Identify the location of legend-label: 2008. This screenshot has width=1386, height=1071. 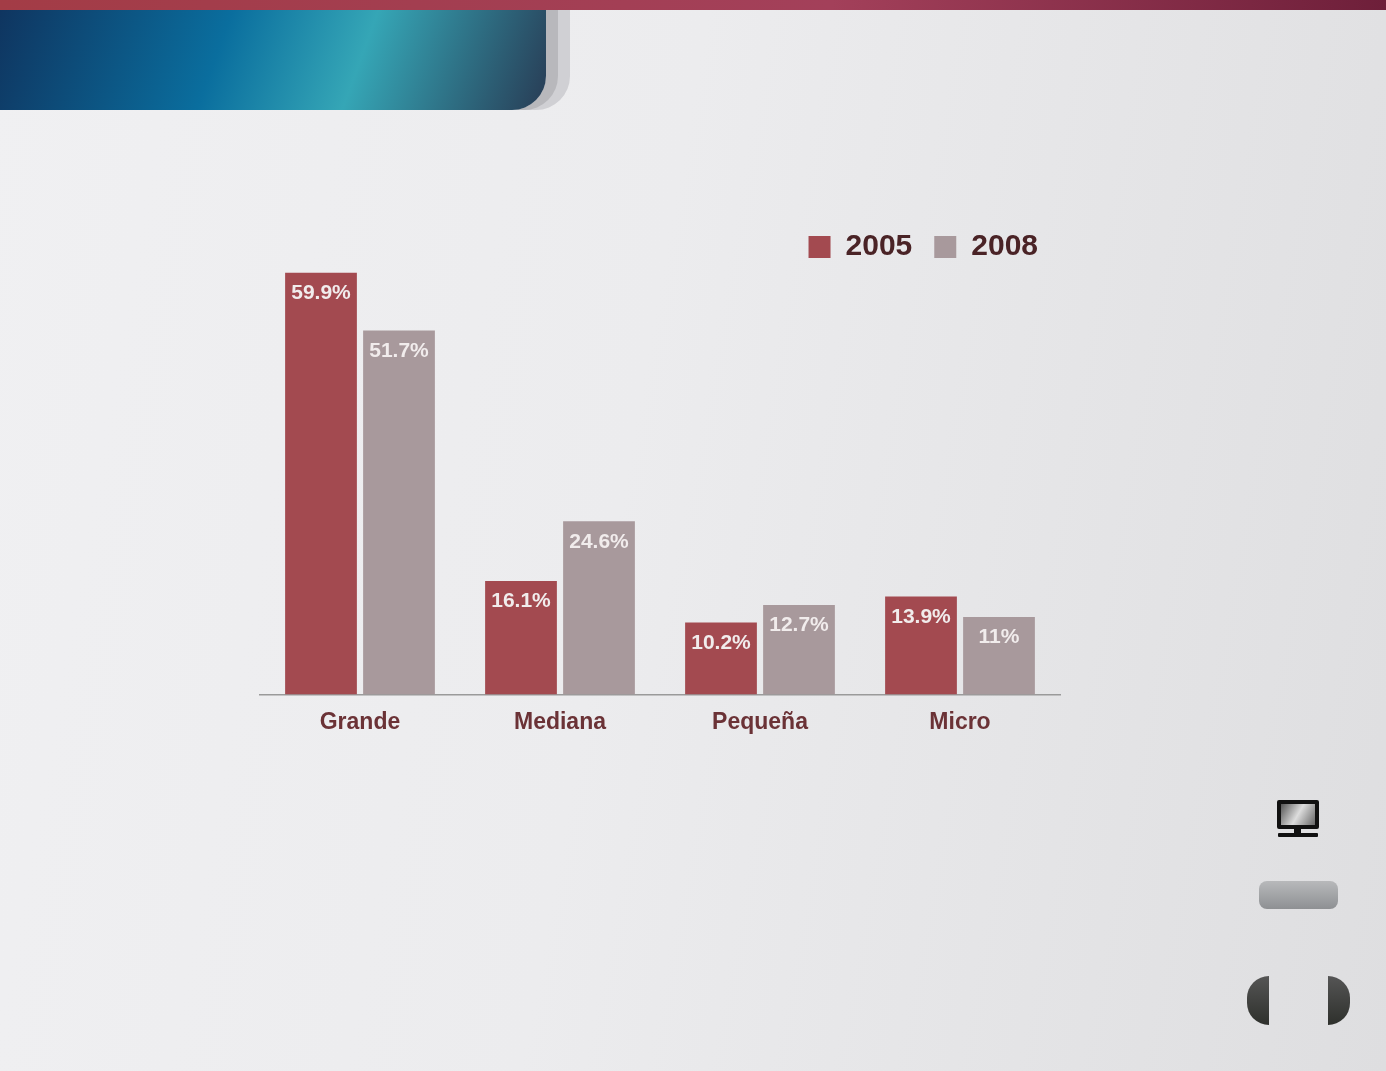
(1005, 245).